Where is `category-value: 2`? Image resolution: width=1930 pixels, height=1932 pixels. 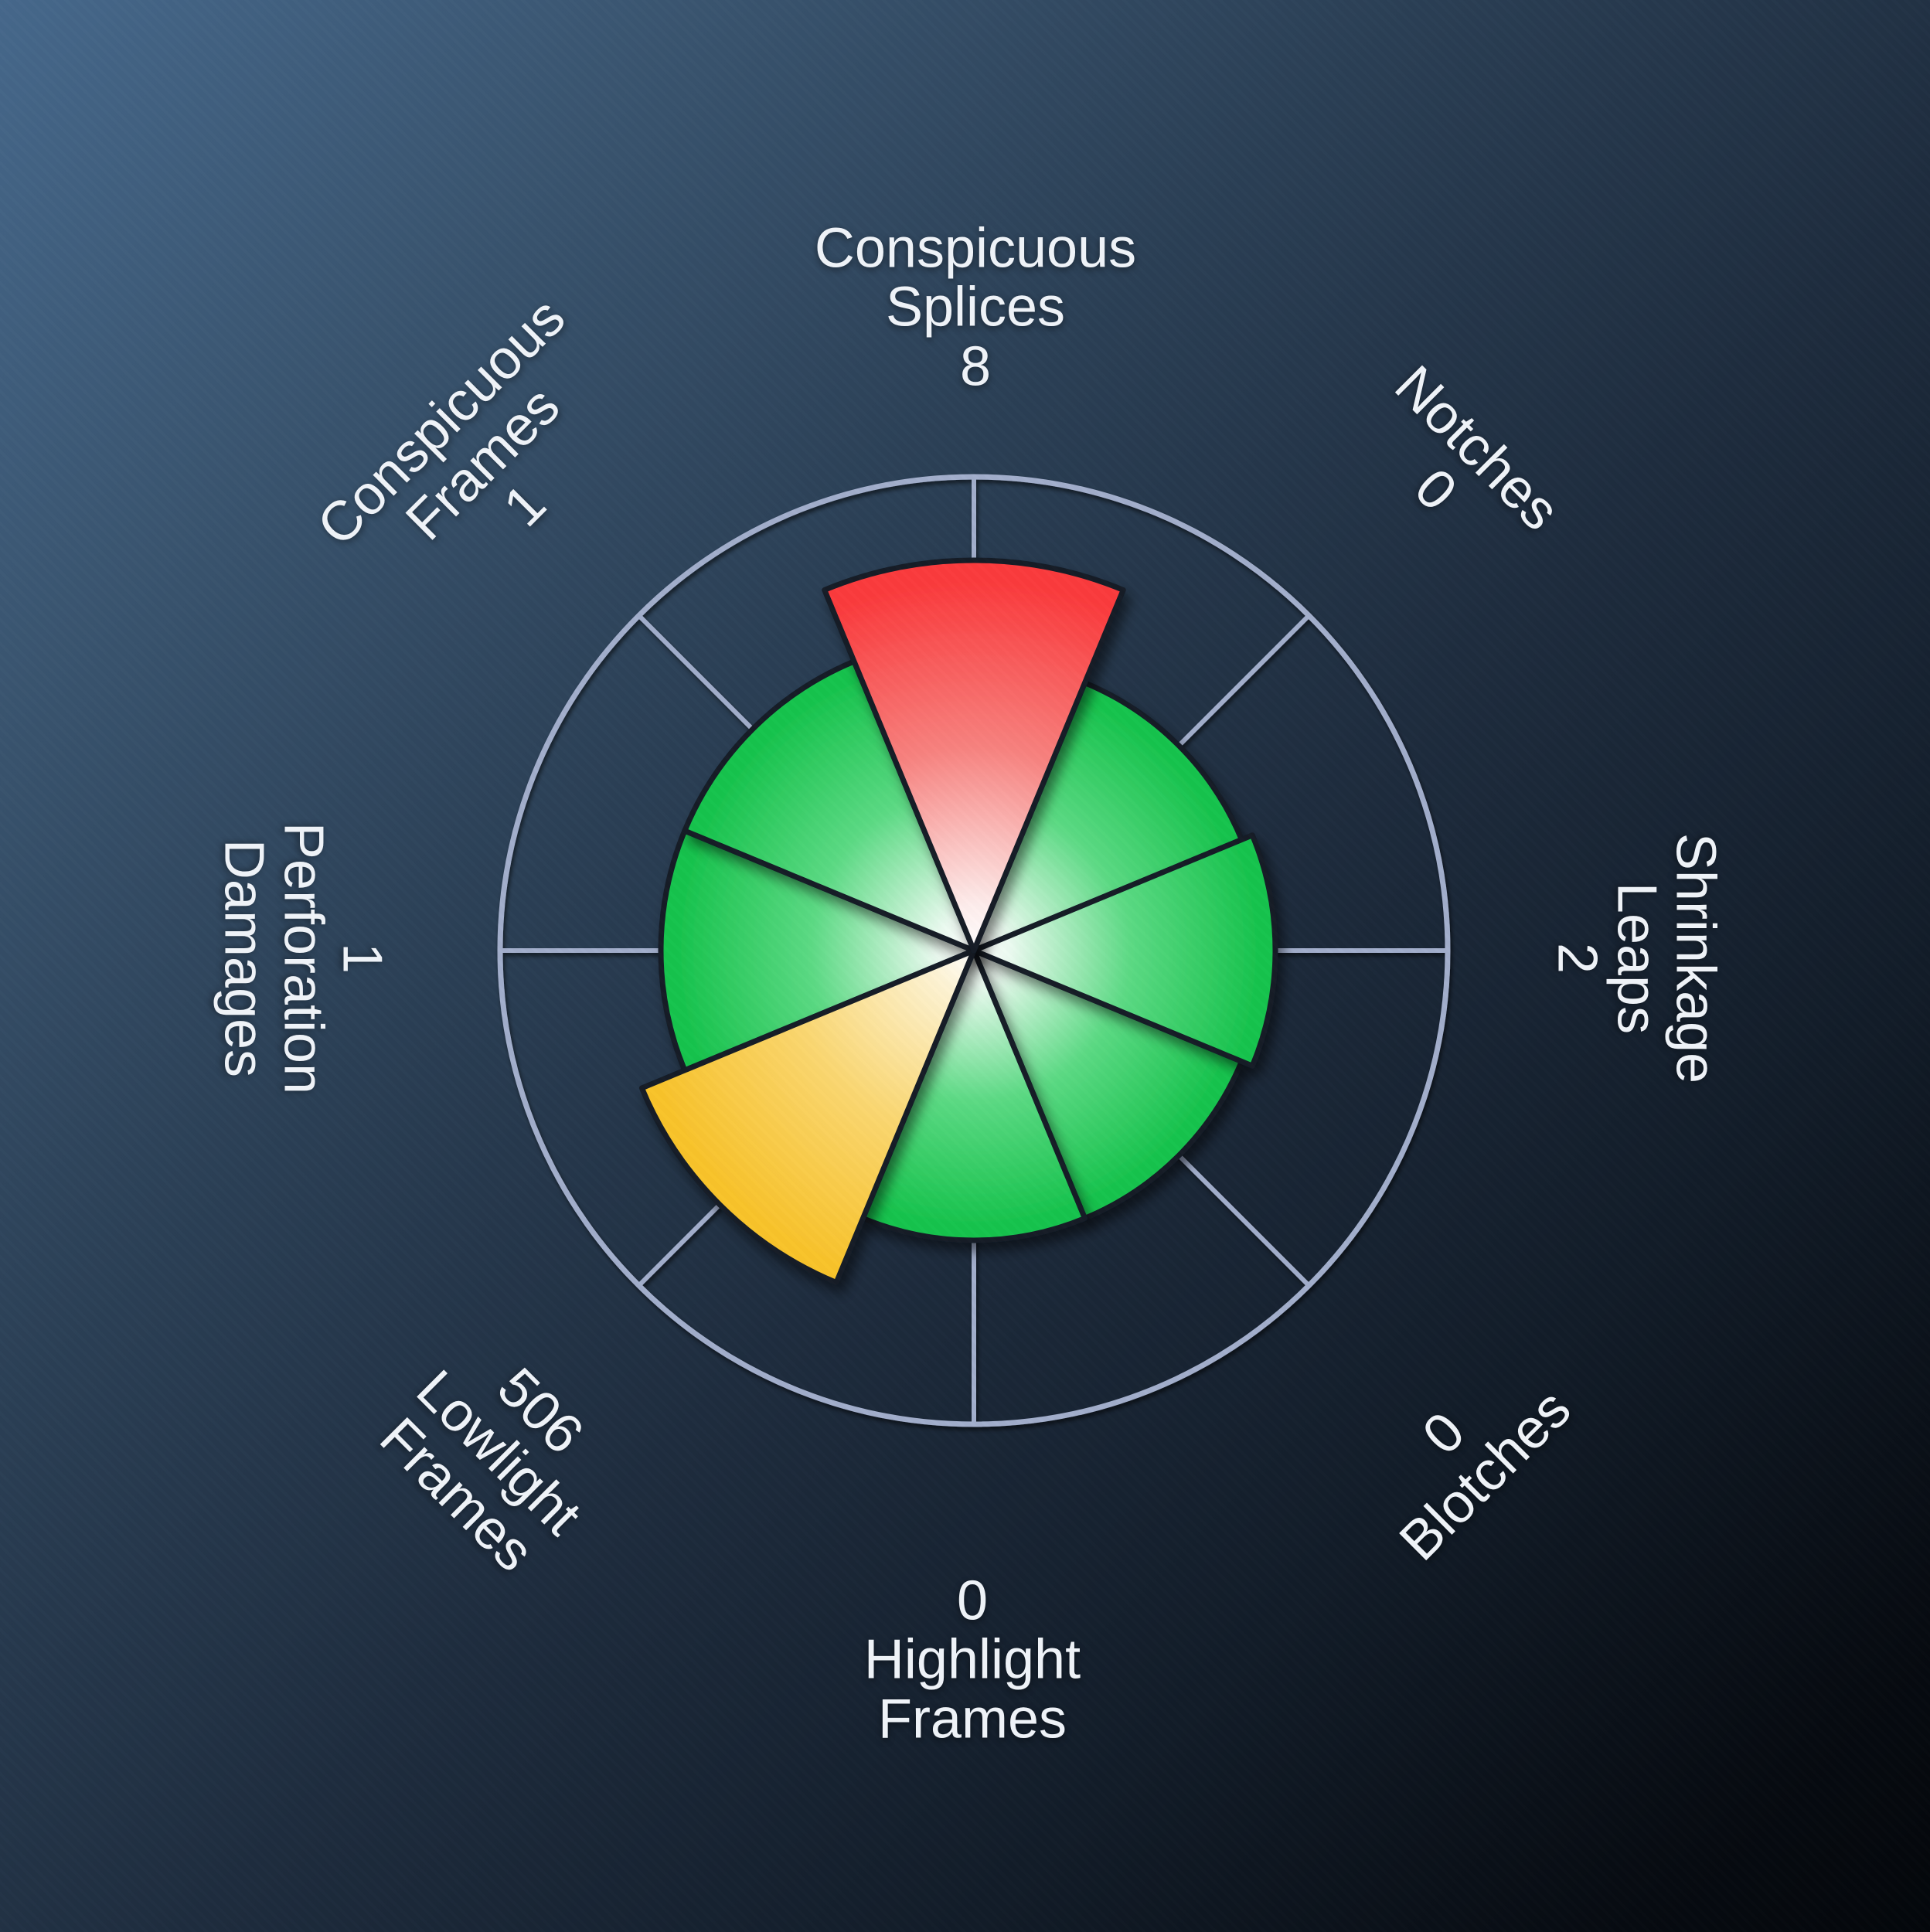 category-value: 2 is located at coordinates (1577, 958).